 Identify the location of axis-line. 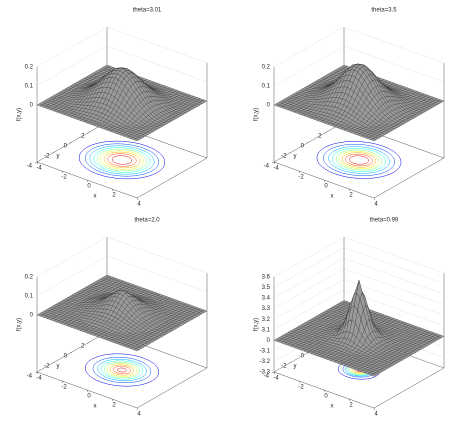
(172, 178).